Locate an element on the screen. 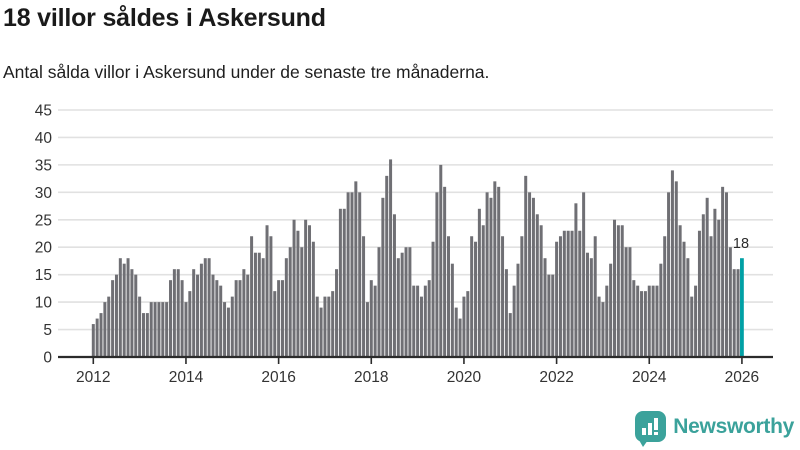  y-axis-label: 10 is located at coordinates (44, 303).